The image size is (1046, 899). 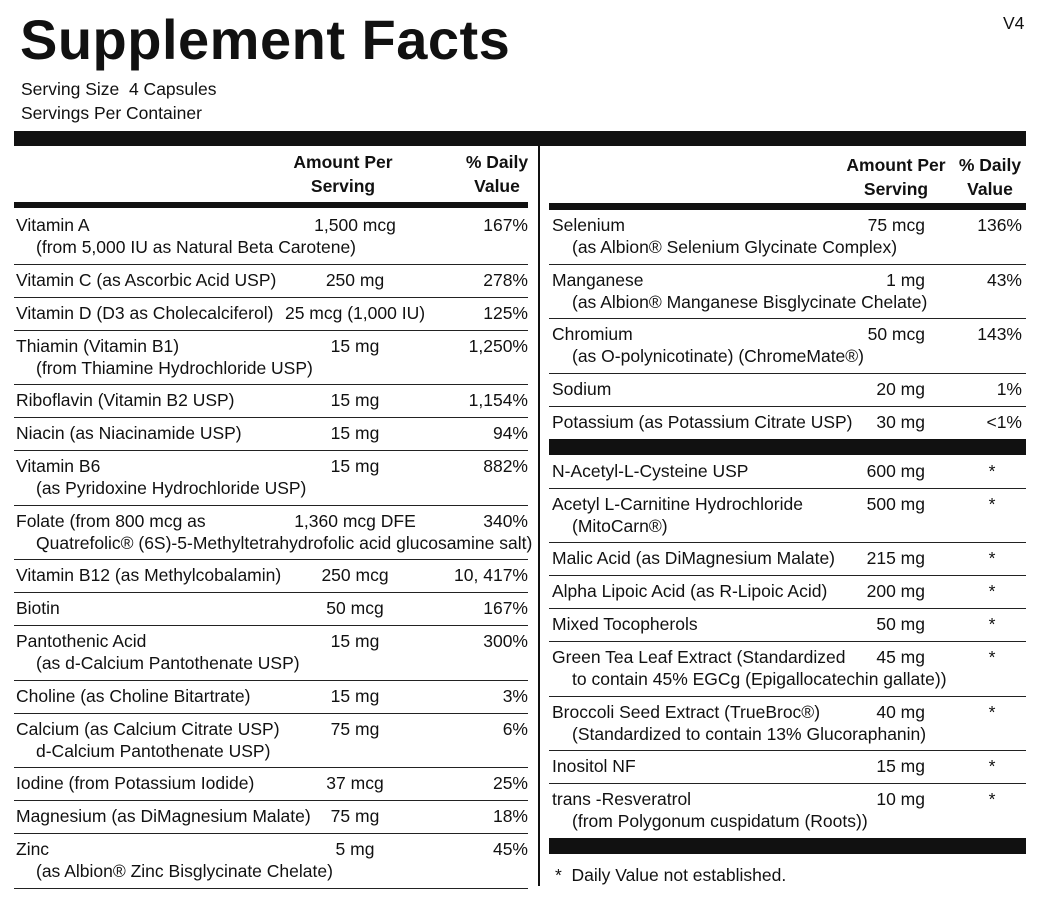 What do you see at coordinates (718, 356) in the screenshot?
I see `nutrient-detail: (as O-polynicotinate) (ChromeMate®)` at bounding box center [718, 356].